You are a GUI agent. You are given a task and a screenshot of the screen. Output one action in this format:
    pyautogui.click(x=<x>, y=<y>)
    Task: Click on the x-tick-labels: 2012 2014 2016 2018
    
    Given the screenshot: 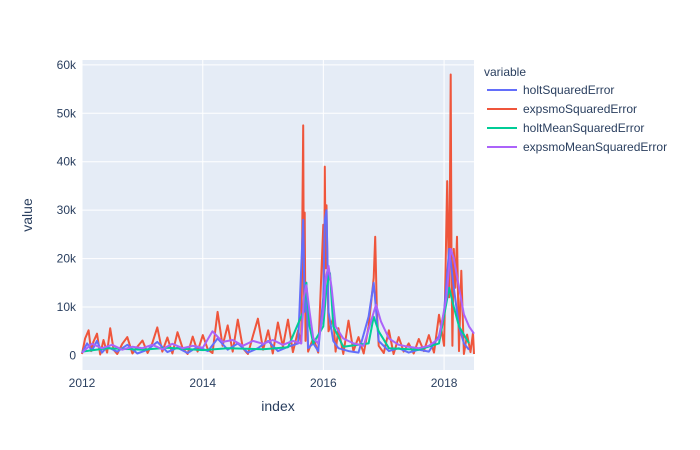 What is the action you would take?
    pyautogui.click(x=263, y=383)
    